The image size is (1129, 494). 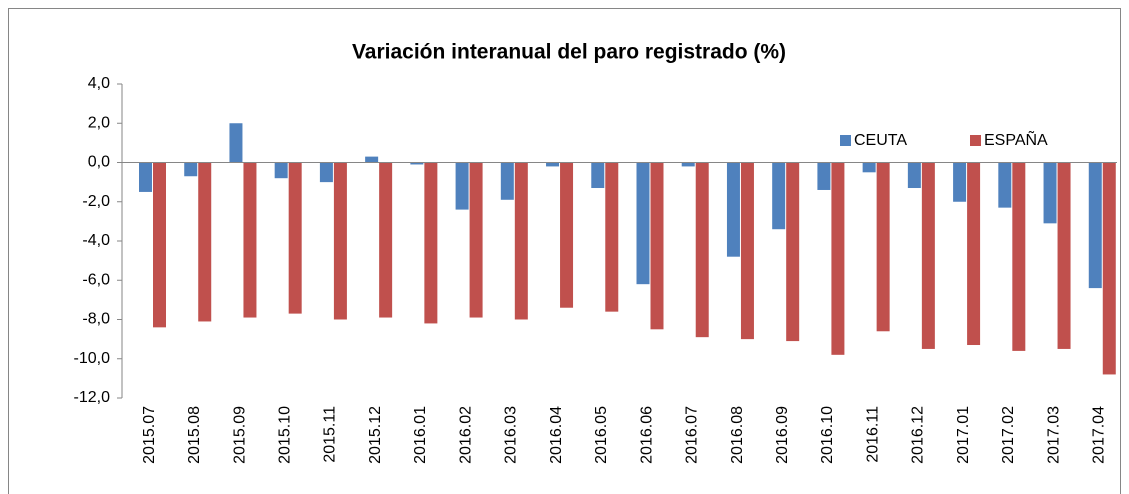 What do you see at coordinates (692, 435) in the screenshot?
I see `x-tick-label: 2016.07` at bounding box center [692, 435].